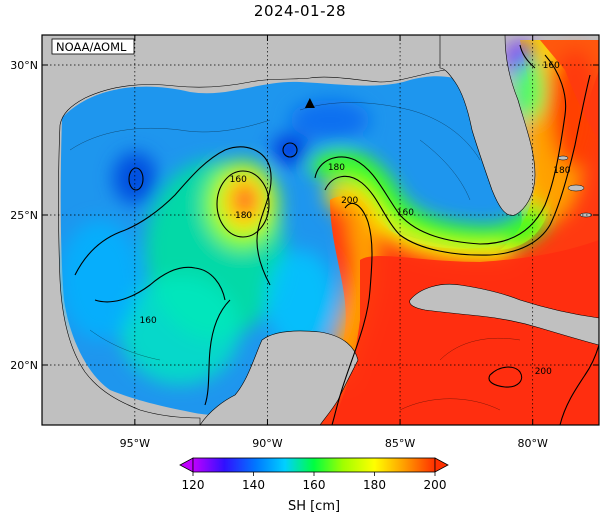  I want to click on station-marker, so click(309, 103).